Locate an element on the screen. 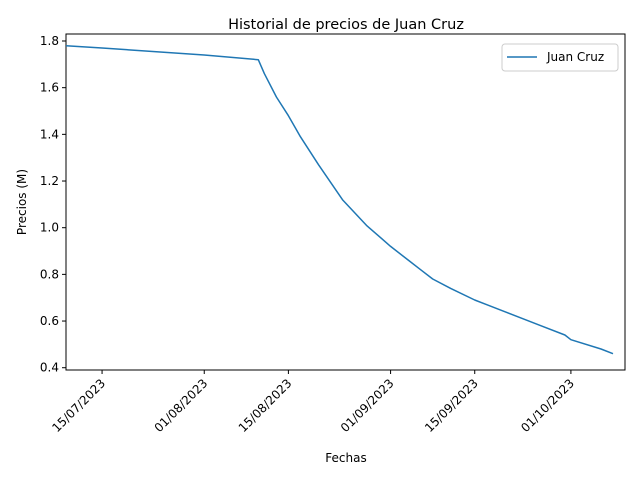 The image size is (640, 480). x-axis-label: Fechas is located at coordinates (345, 458).